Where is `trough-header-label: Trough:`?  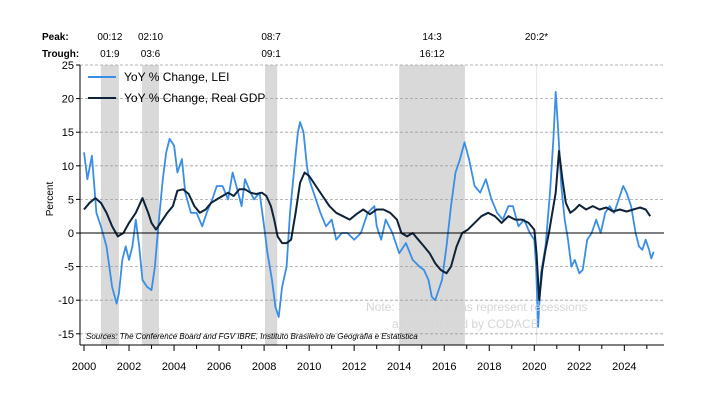
trough-header-label: Trough: is located at coordinates (60, 54).